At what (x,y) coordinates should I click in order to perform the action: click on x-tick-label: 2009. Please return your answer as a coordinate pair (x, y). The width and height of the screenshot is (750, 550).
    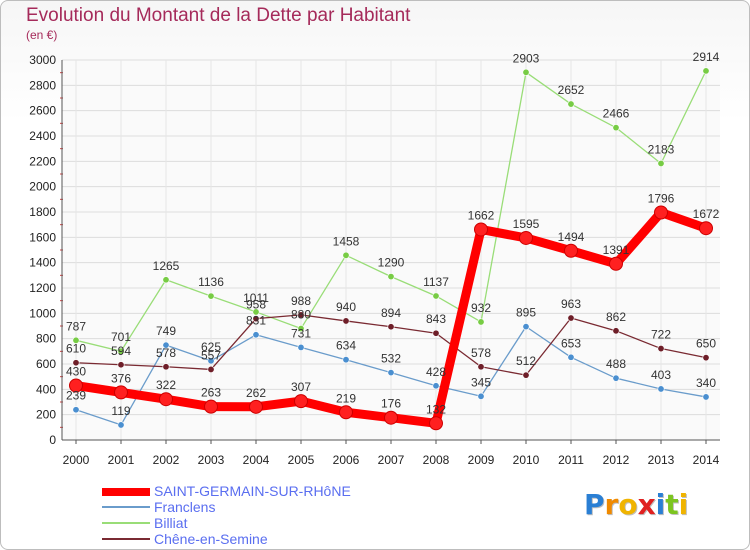
    Looking at the image, I should click on (481, 460).